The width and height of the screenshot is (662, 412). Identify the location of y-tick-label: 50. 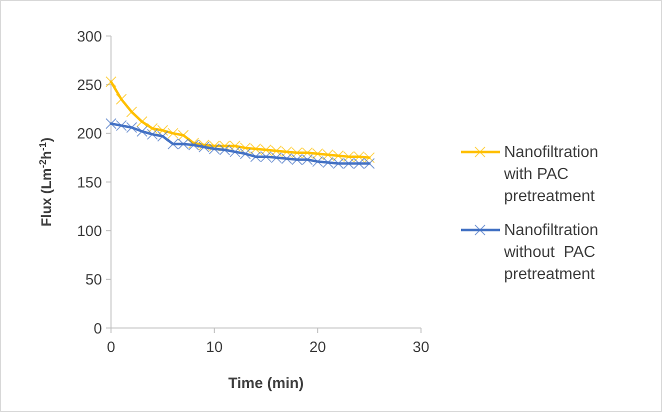
(93, 280).